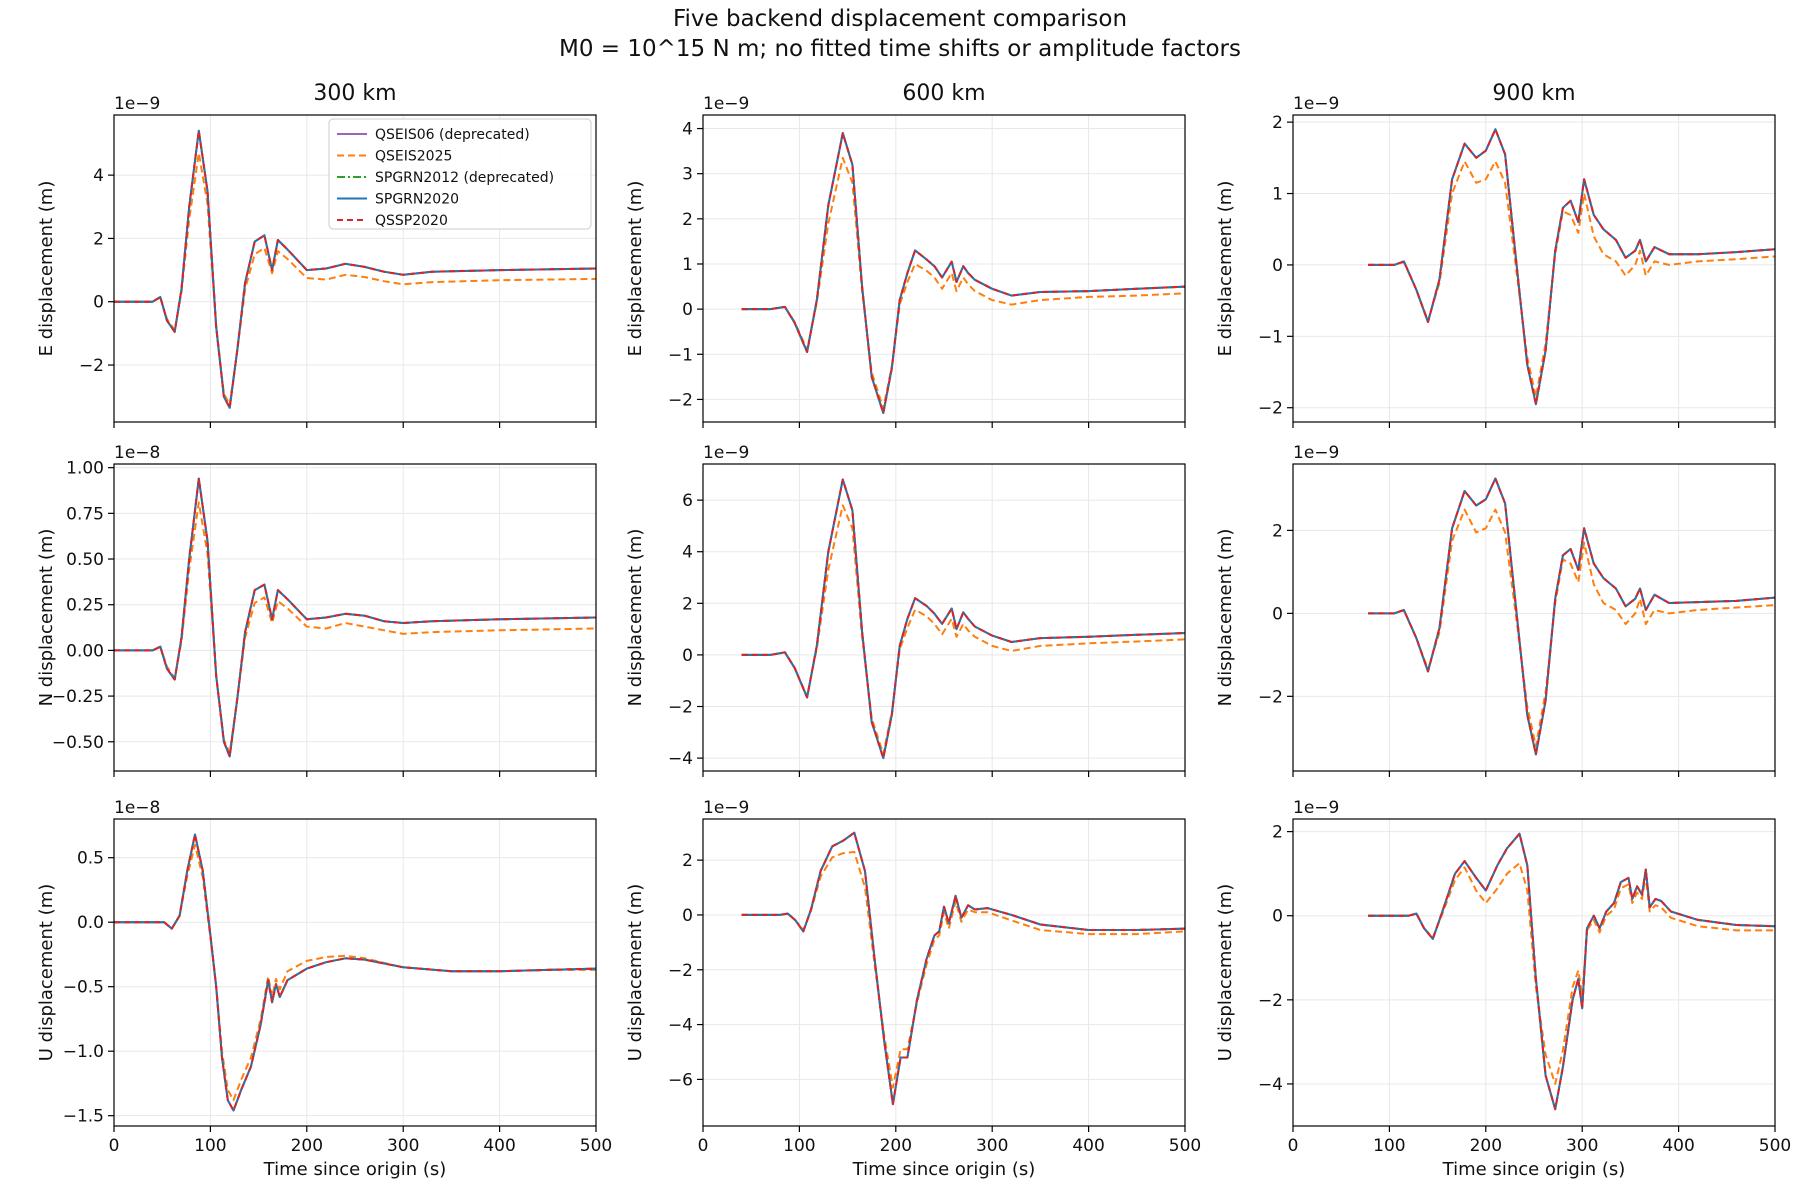 The width and height of the screenshot is (1800, 1200). What do you see at coordinates (900, 19) in the screenshot?
I see `figure-title: Five backend displacement comparison` at bounding box center [900, 19].